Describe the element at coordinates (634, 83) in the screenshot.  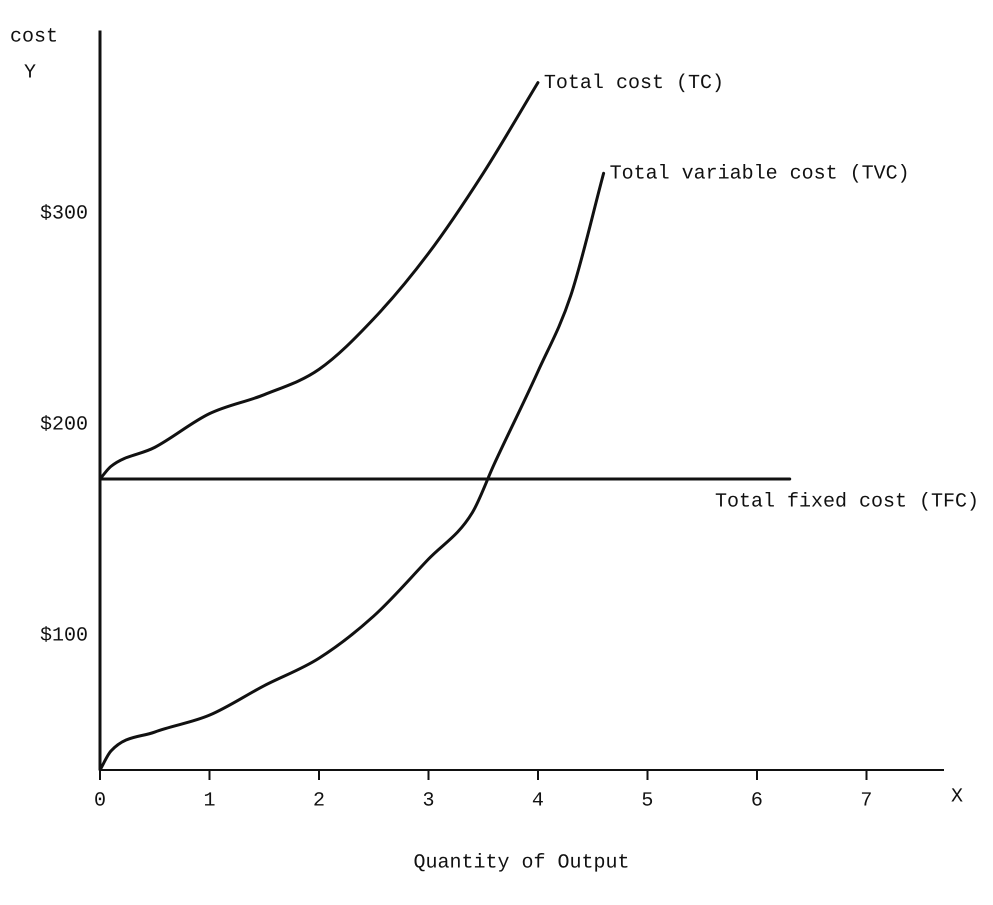
I see `series-label: Total cost (TC)` at that location.